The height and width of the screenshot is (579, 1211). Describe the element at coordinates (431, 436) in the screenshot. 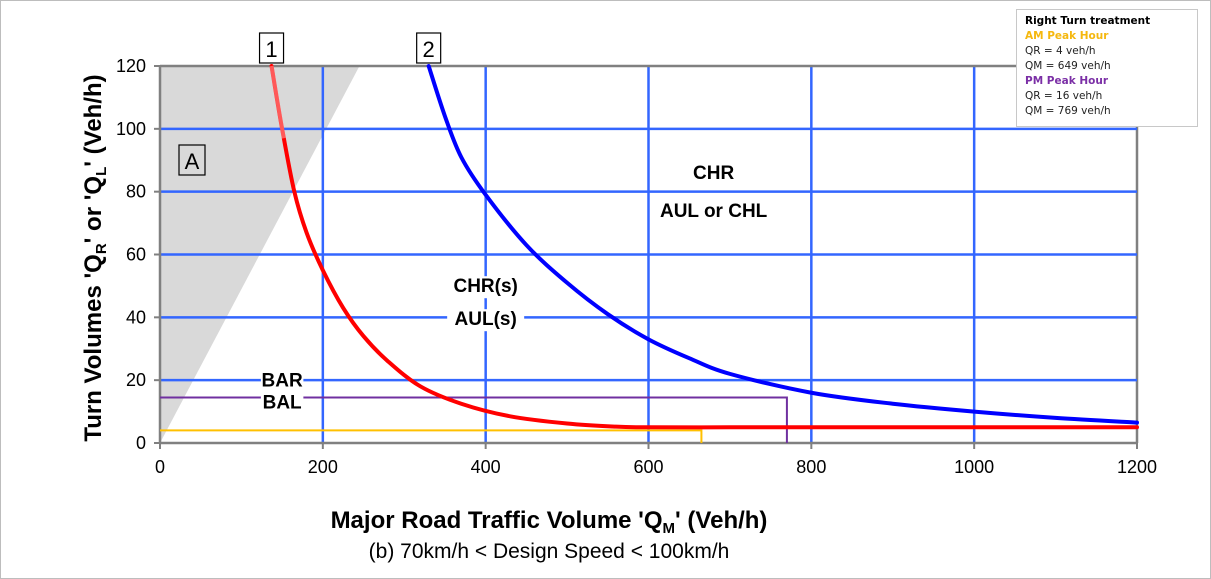

I see `treatment-line-am` at that location.